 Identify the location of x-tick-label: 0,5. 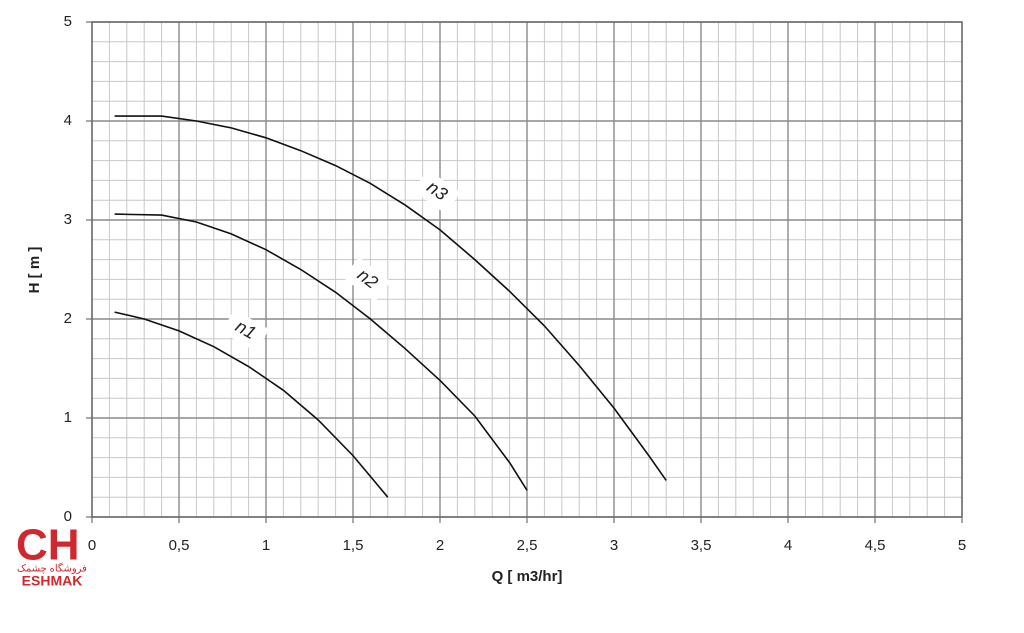
(179, 545).